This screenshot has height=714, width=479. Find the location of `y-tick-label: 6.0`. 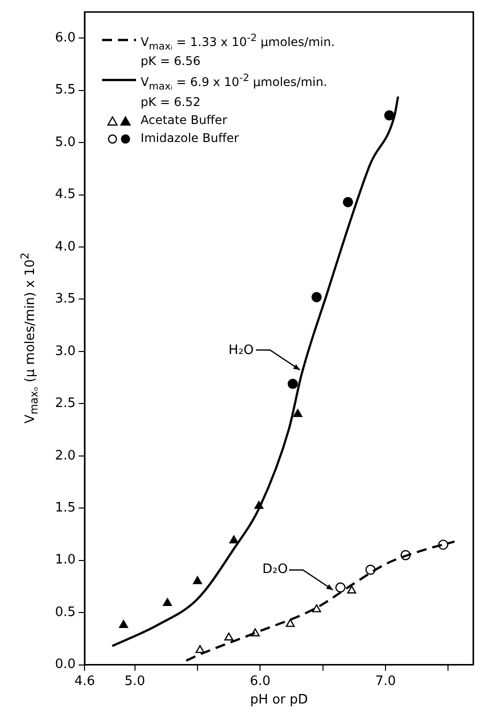

y-tick-label: 6.0 is located at coordinates (65, 38).